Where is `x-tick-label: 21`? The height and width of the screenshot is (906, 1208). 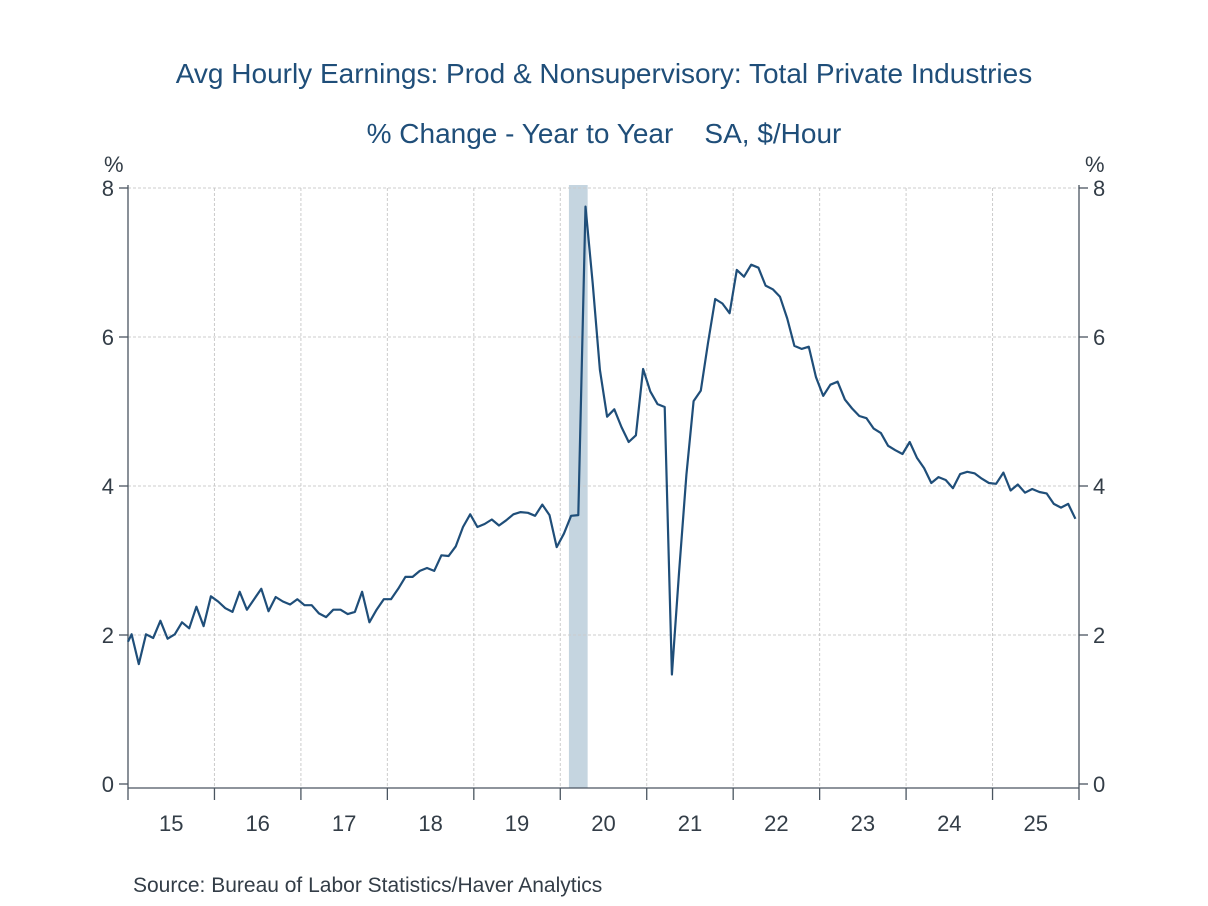 x-tick-label: 21 is located at coordinates (690, 823).